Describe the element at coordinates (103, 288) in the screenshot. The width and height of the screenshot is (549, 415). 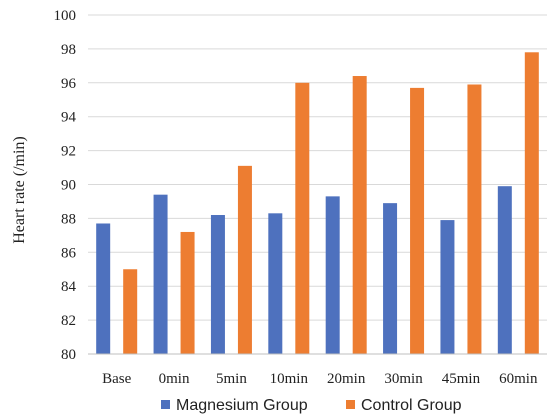
I see `bar-magnesium-Base` at that location.